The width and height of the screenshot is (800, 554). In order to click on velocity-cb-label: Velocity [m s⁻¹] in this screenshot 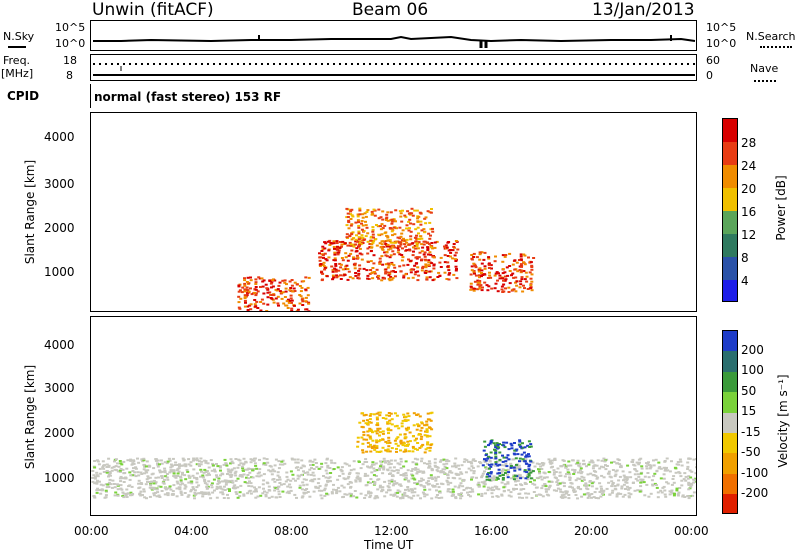, I will do `click(783, 421)`.